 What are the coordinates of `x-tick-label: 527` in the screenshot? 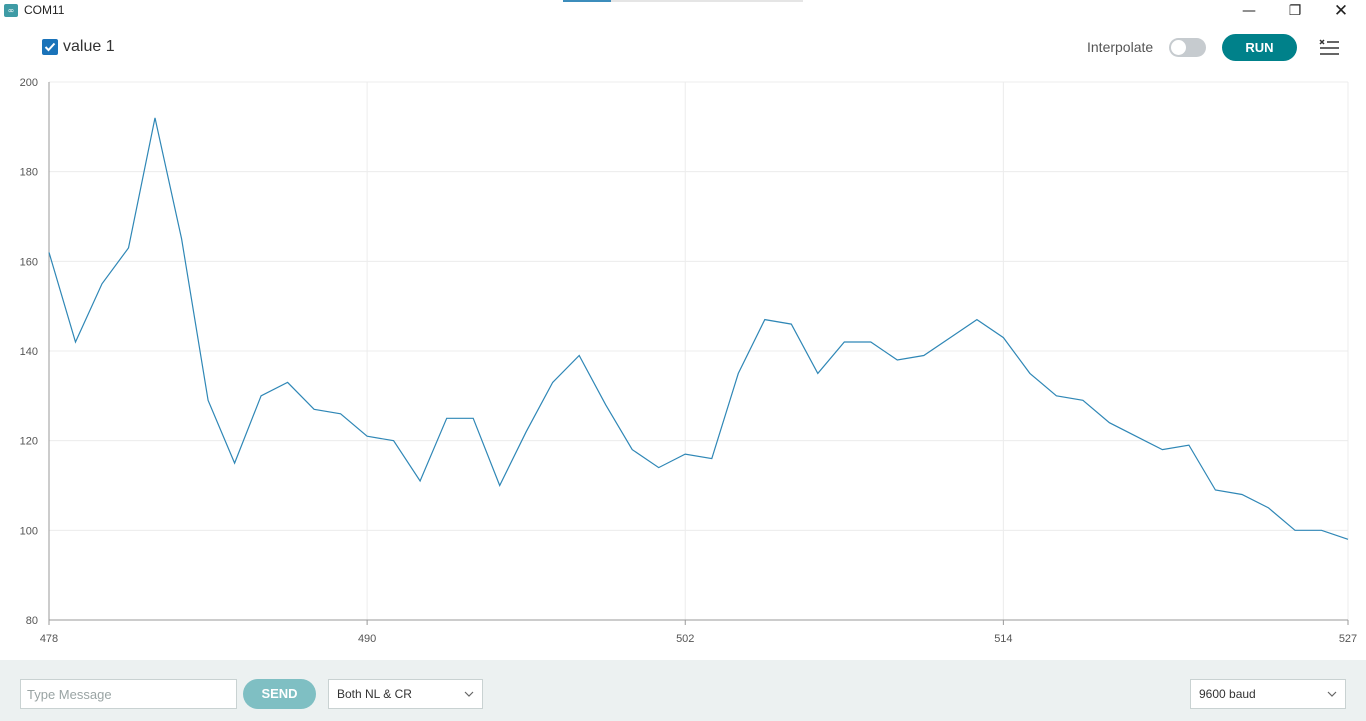 It's located at (1348, 639).